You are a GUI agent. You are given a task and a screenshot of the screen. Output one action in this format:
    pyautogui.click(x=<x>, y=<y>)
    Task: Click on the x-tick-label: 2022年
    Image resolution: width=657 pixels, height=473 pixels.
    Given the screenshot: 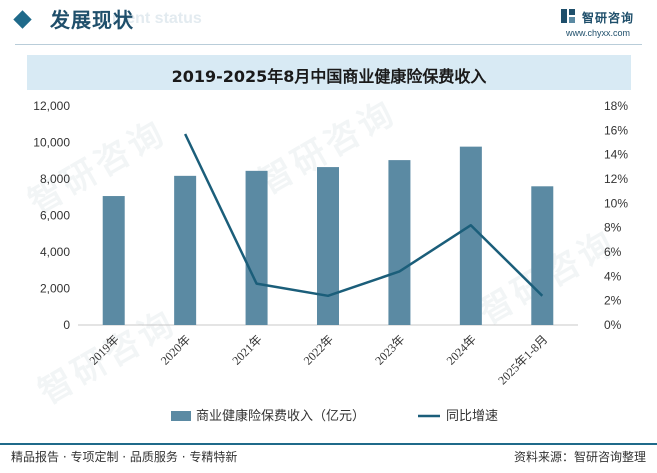 What is the action you would take?
    pyautogui.click(x=318, y=349)
    